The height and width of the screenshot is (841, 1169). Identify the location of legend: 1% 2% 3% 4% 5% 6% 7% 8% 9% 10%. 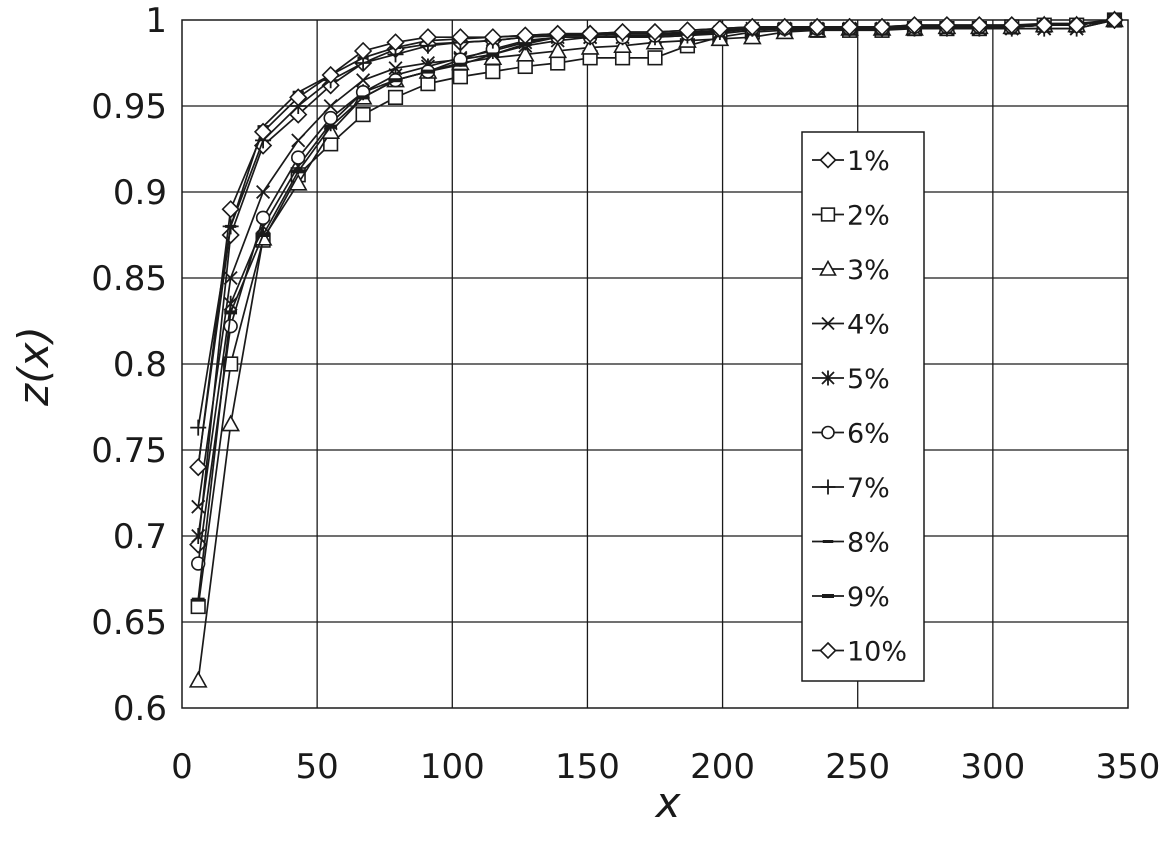
(863, 406).